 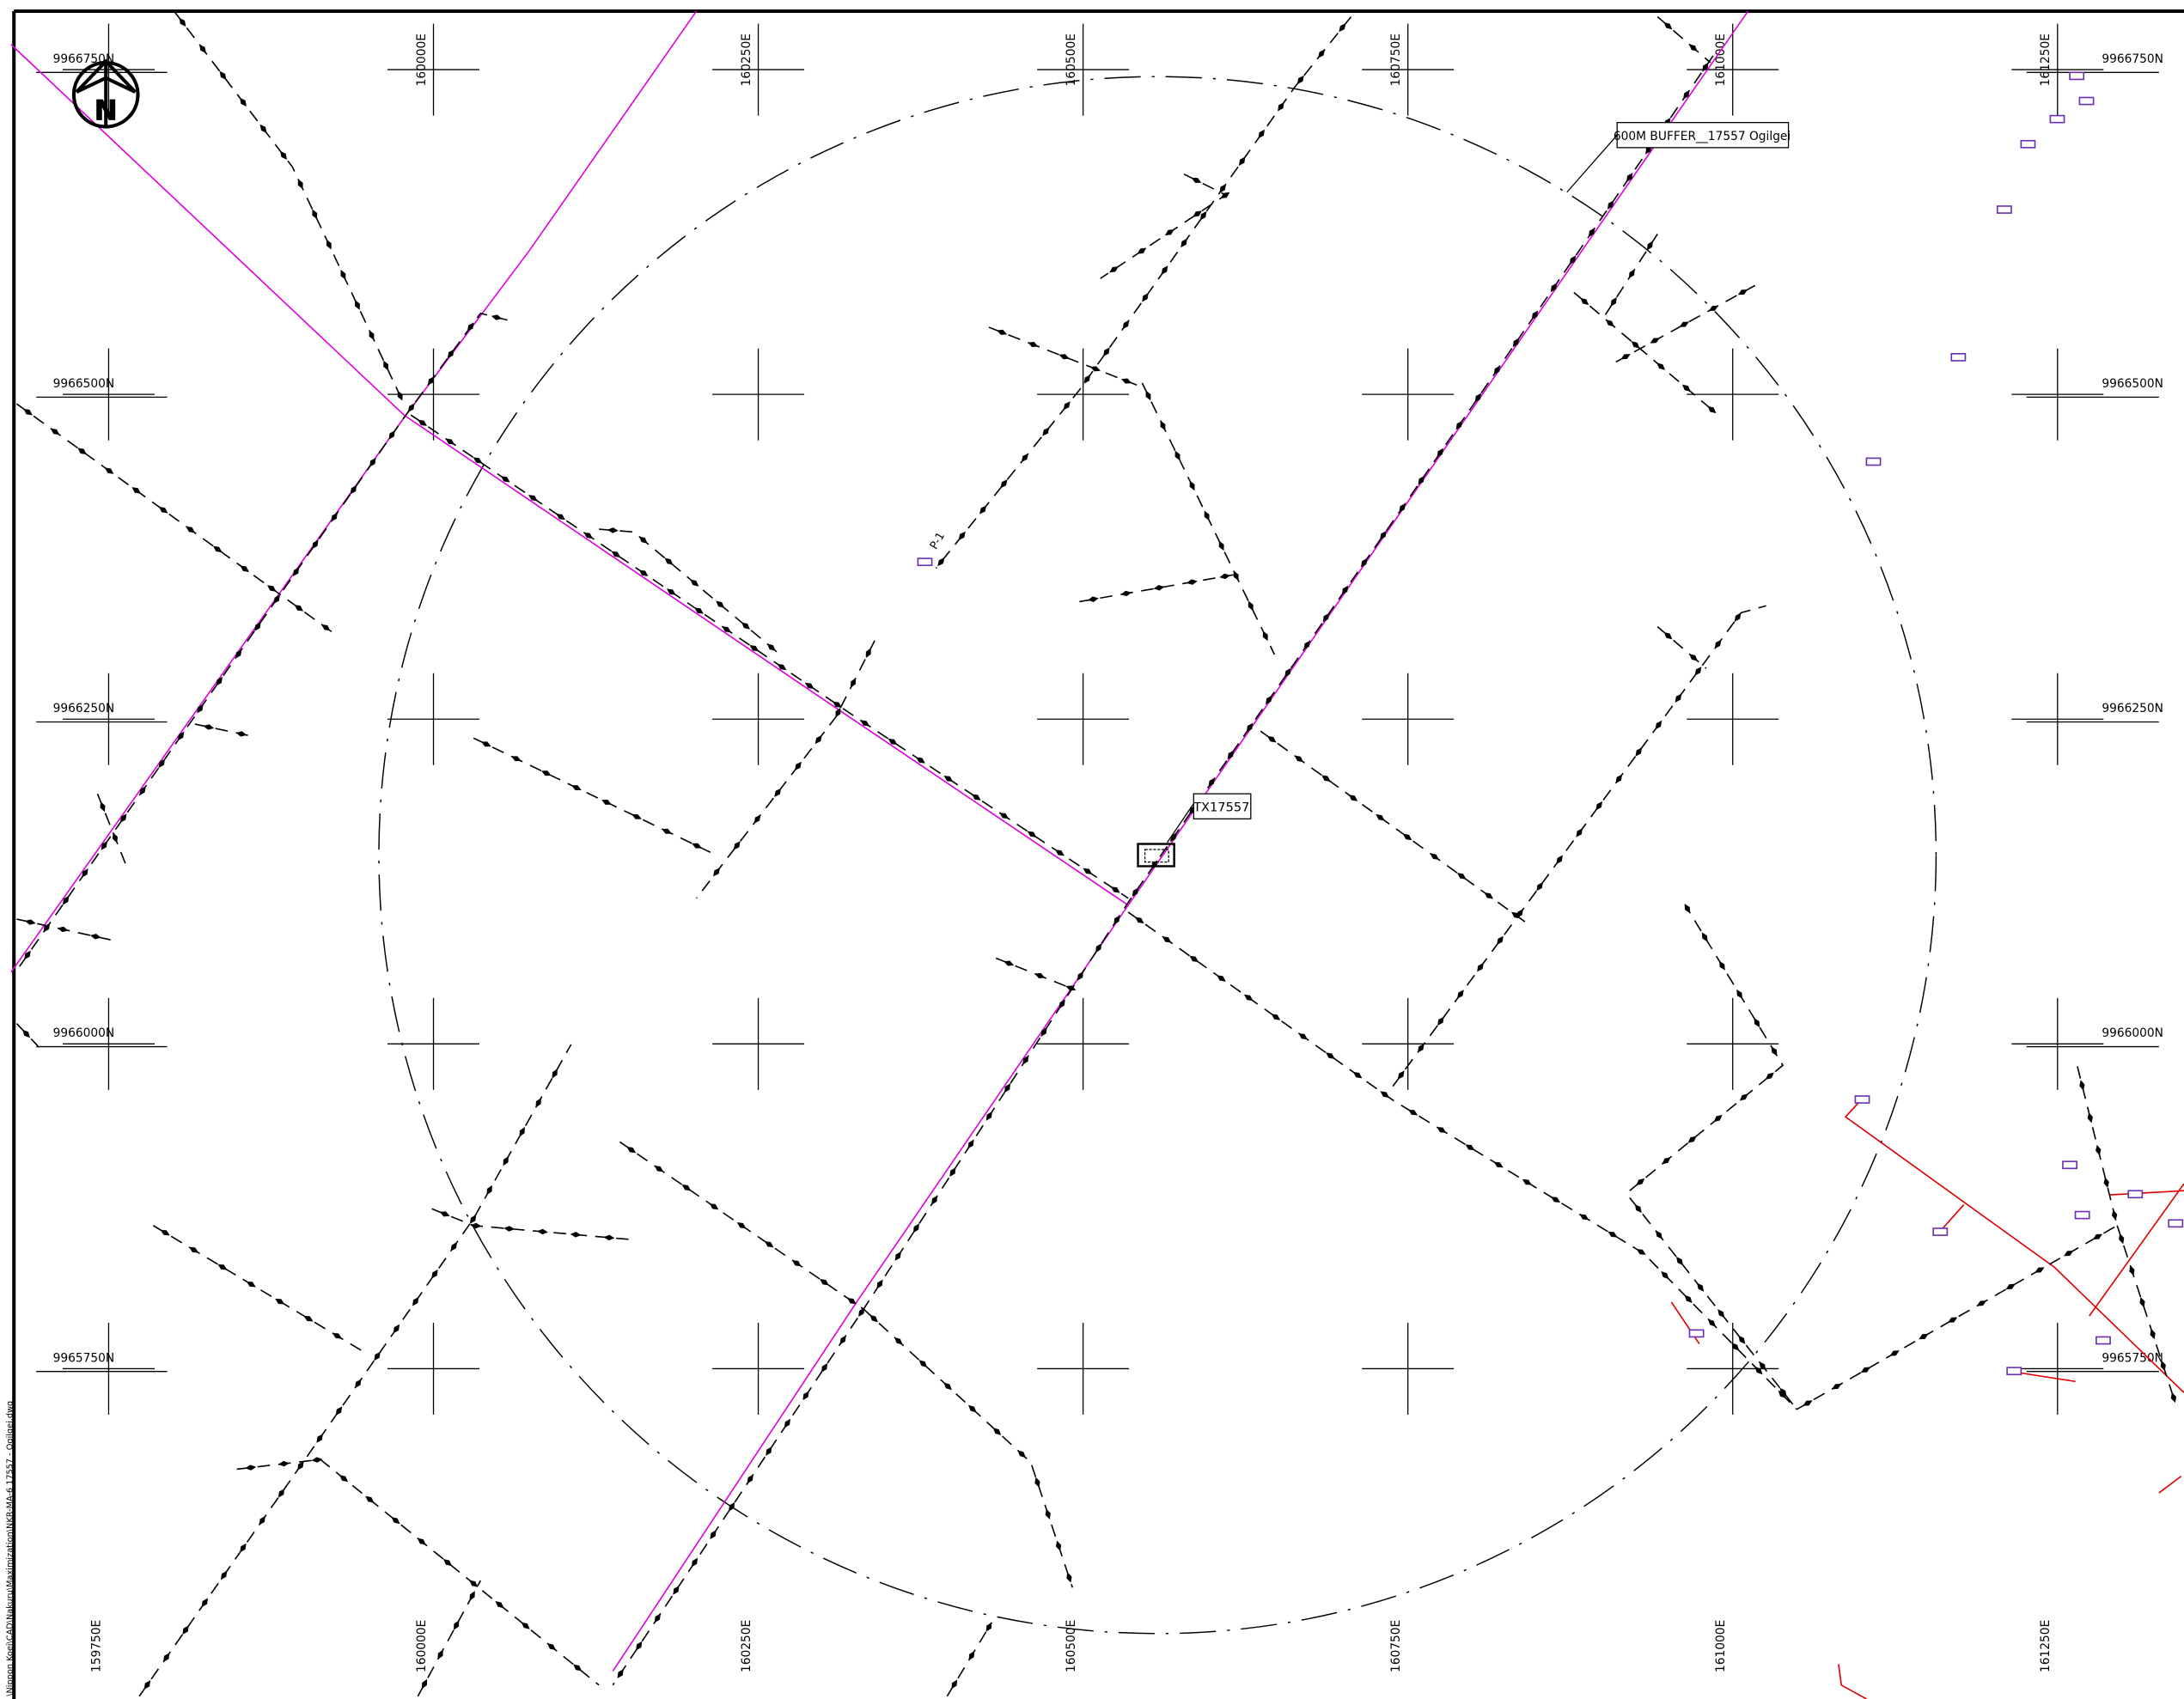 What do you see at coordinates (2132, 384) in the screenshot?
I see `grid-label: 9966500N` at bounding box center [2132, 384].